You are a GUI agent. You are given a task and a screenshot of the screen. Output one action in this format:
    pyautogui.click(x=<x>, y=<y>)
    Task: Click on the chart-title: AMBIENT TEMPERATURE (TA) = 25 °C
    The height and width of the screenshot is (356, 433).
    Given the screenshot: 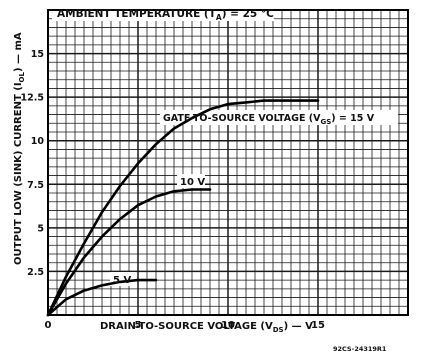 What is the action you would take?
    pyautogui.click(x=165, y=15)
    